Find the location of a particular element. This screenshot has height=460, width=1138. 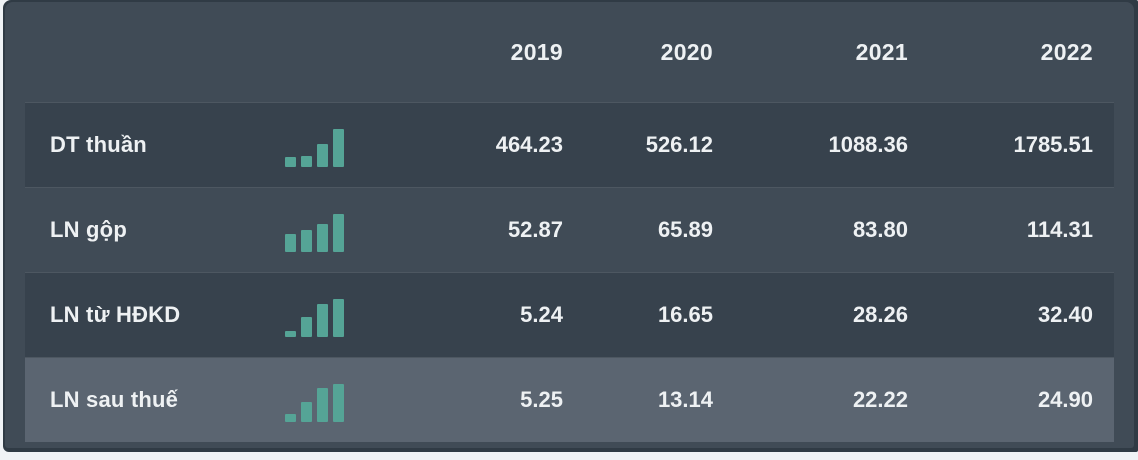

cell-value: 24.90 is located at coordinates (1065, 399).